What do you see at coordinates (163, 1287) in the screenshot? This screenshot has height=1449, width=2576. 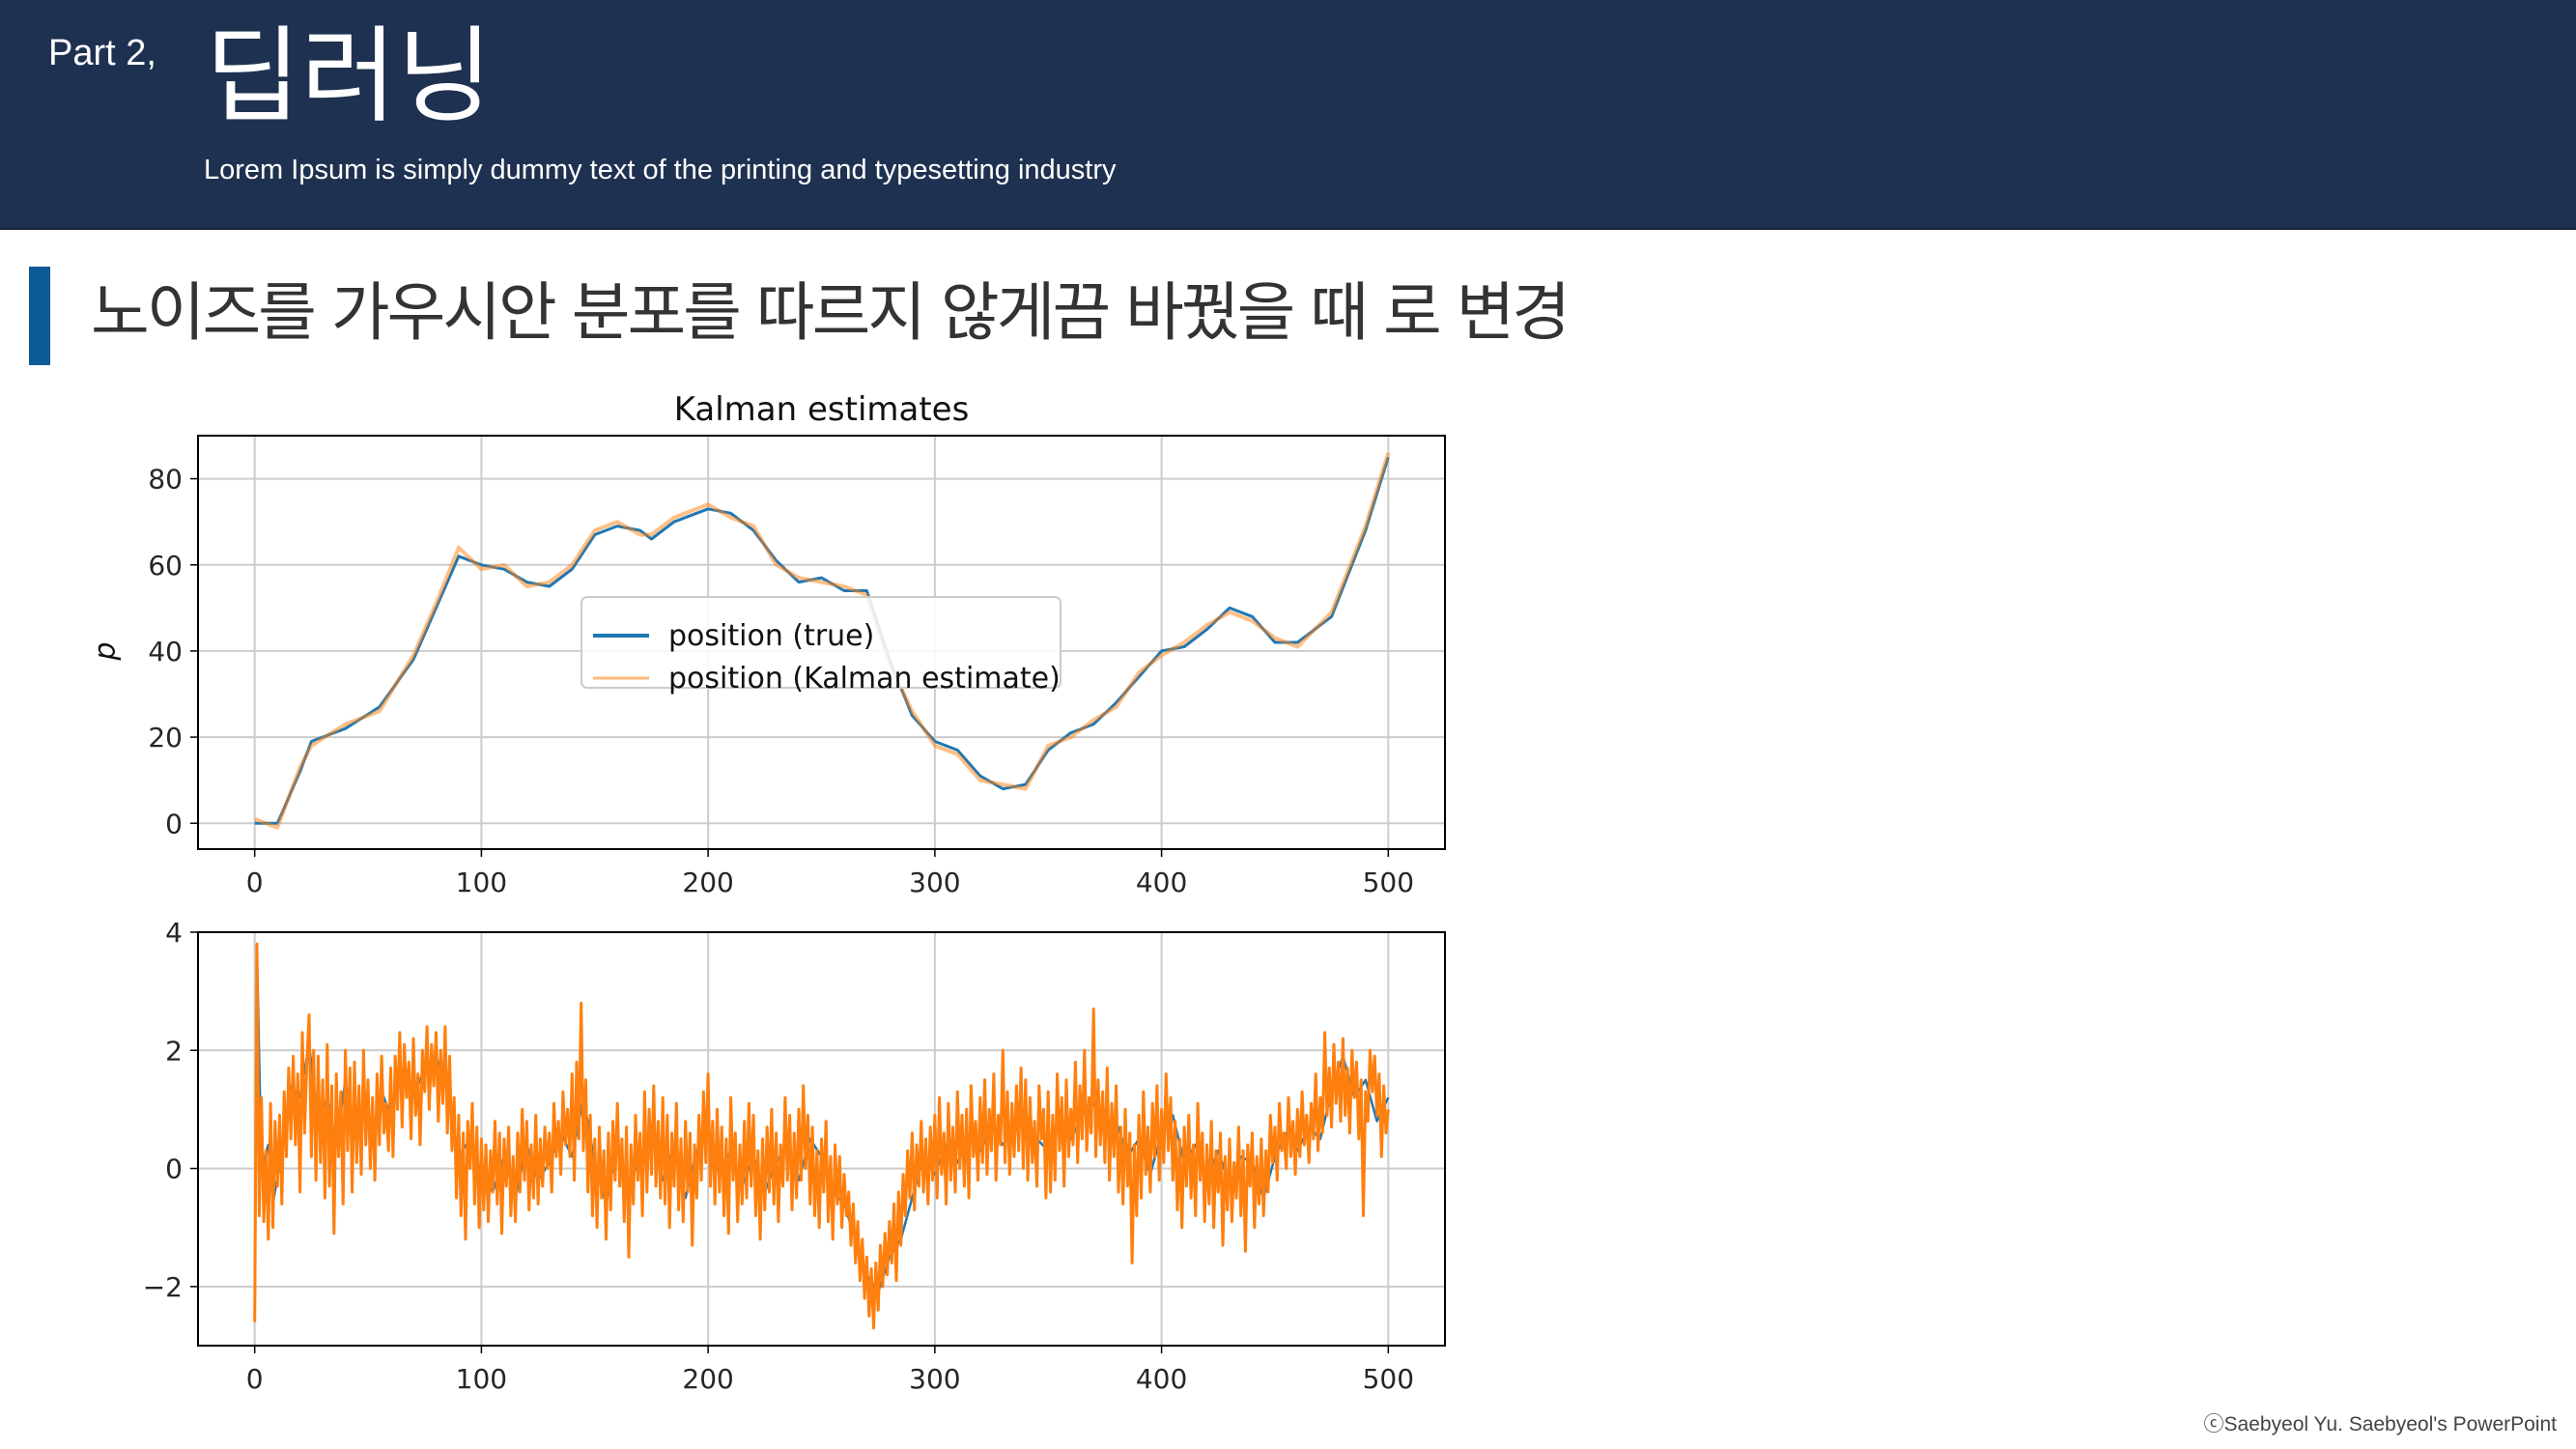 I see `y-tick-label: −2` at bounding box center [163, 1287].